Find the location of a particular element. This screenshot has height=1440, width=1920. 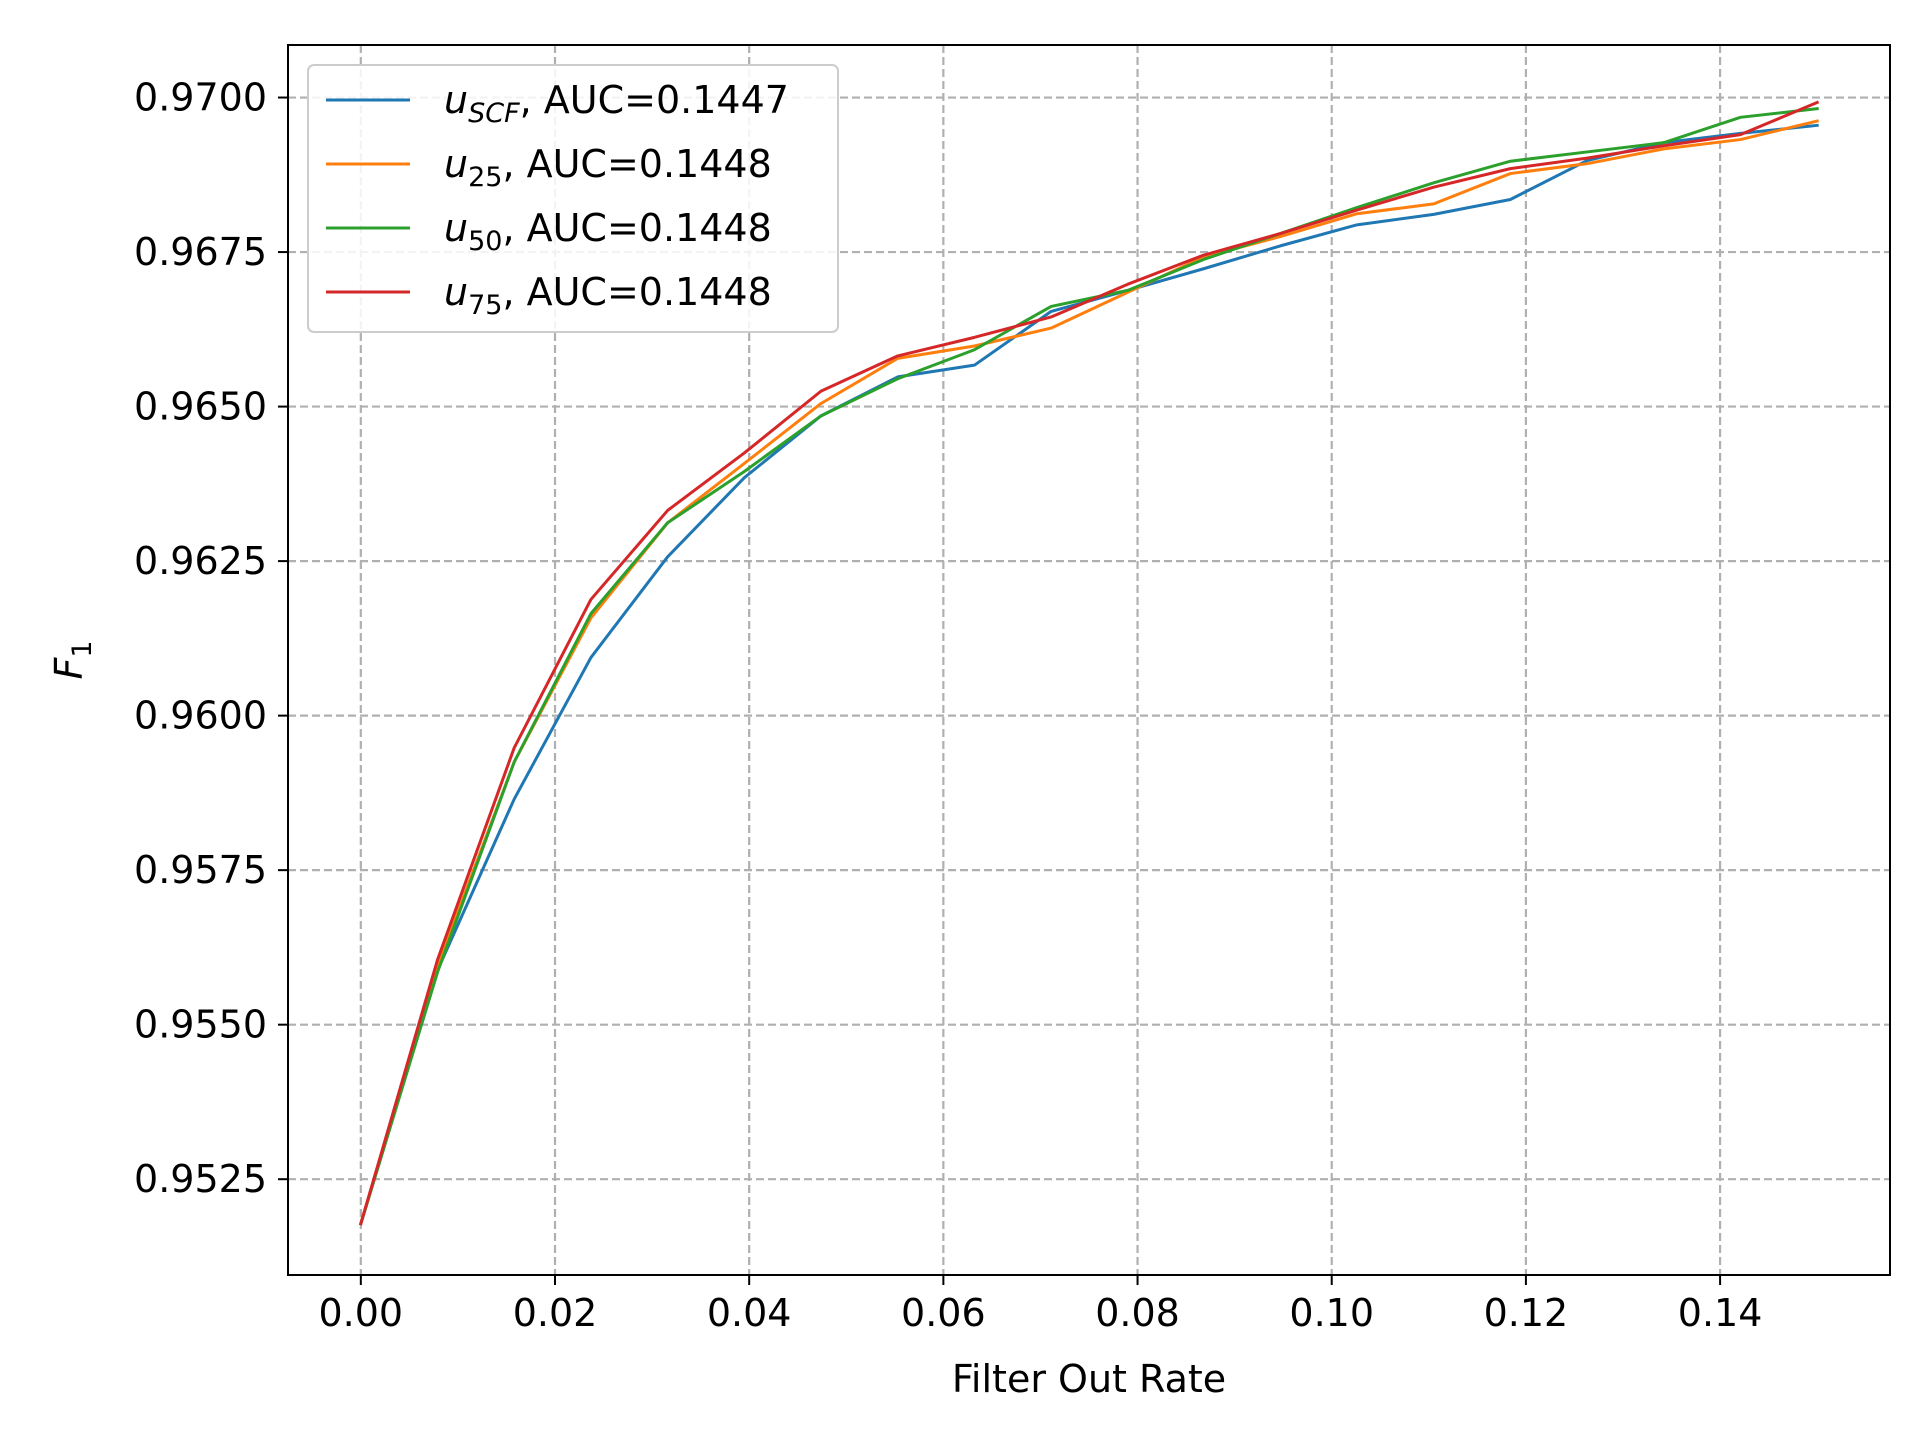

legend-label: uSCF, AUC=0.1447 is located at coordinates (616, 103).